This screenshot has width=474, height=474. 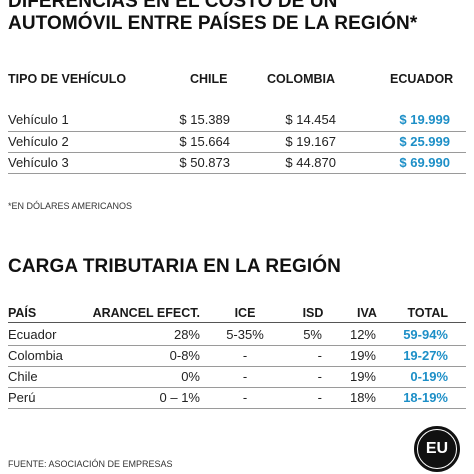 What do you see at coordinates (209, 79) in the screenshot?
I see `header-chile: CHILE` at bounding box center [209, 79].